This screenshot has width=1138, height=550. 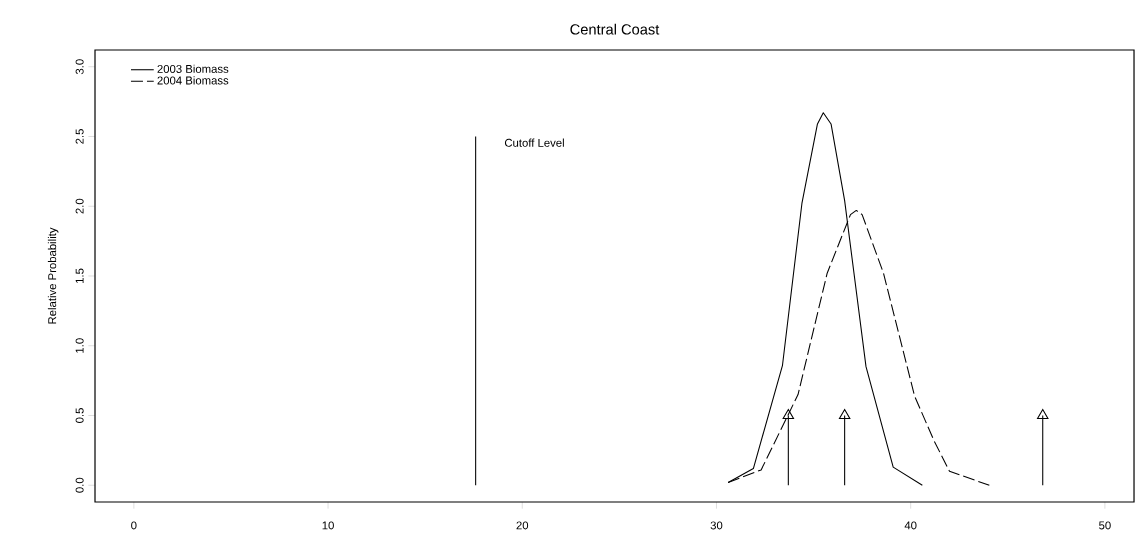 I want to click on x-tick-label: 10, so click(x=328, y=525).